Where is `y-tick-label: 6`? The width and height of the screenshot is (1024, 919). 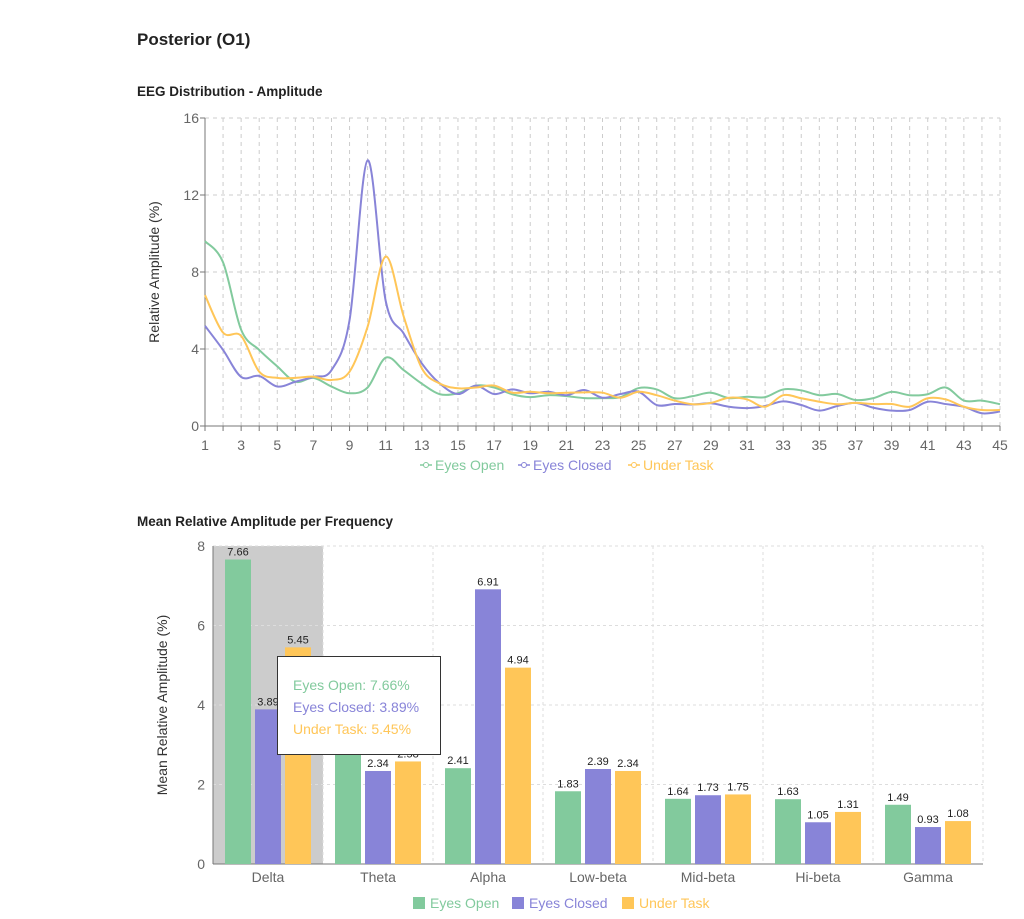
y-tick-label: 6 is located at coordinates (201, 626).